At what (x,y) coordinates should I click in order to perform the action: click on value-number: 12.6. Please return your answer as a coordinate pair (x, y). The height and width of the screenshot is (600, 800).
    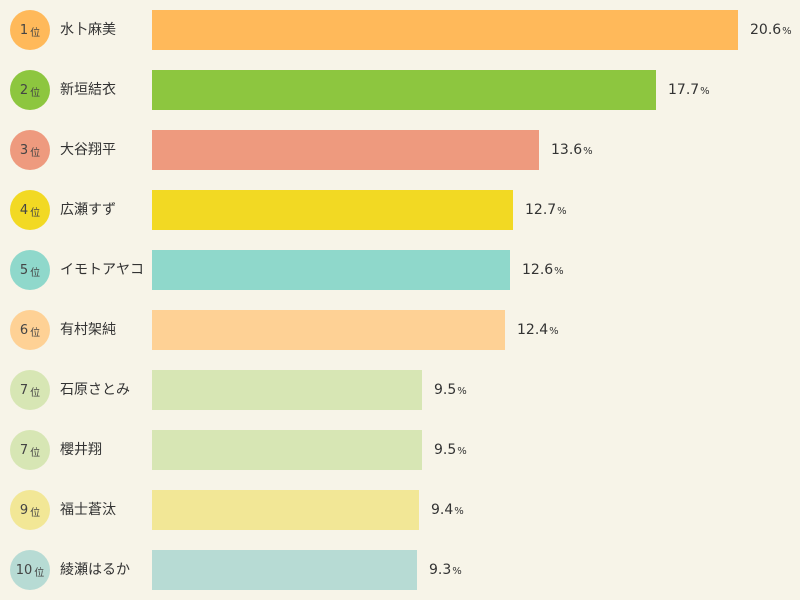
    Looking at the image, I should click on (538, 270).